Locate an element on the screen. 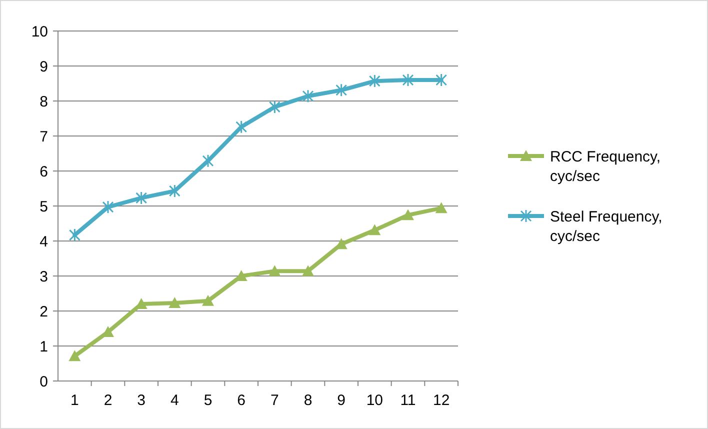  x-tick-label: 9 is located at coordinates (341, 400).